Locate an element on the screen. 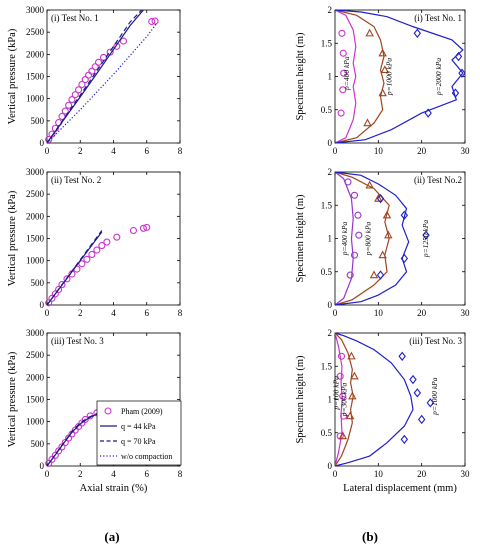 The height and width of the screenshot is (550, 480). y-tick-label: 2500 is located at coordinates (35, 32).